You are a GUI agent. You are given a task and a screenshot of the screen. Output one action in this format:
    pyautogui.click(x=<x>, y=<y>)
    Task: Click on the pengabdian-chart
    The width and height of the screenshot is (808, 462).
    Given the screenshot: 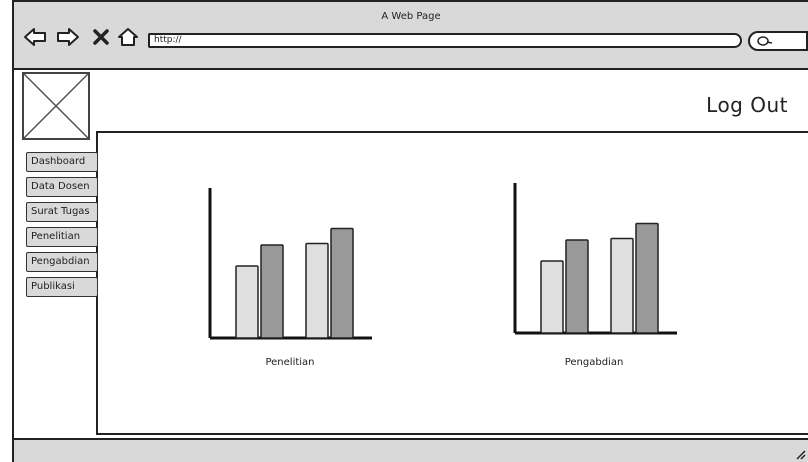 What is the action you would take?
    pyautogui.click(x=595, y=259)
    